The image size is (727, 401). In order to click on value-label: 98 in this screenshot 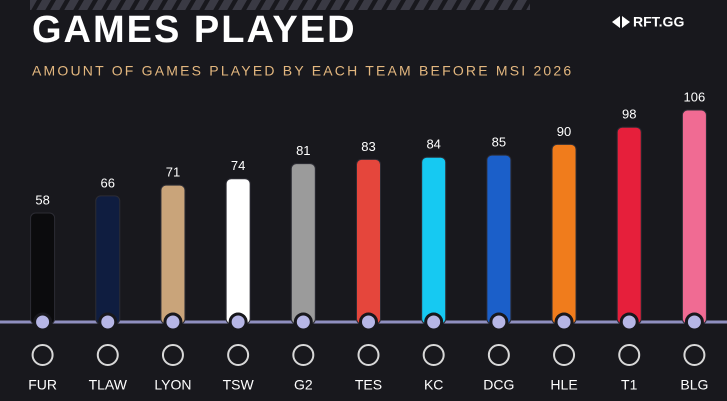, I will do `click(629, 114)`.